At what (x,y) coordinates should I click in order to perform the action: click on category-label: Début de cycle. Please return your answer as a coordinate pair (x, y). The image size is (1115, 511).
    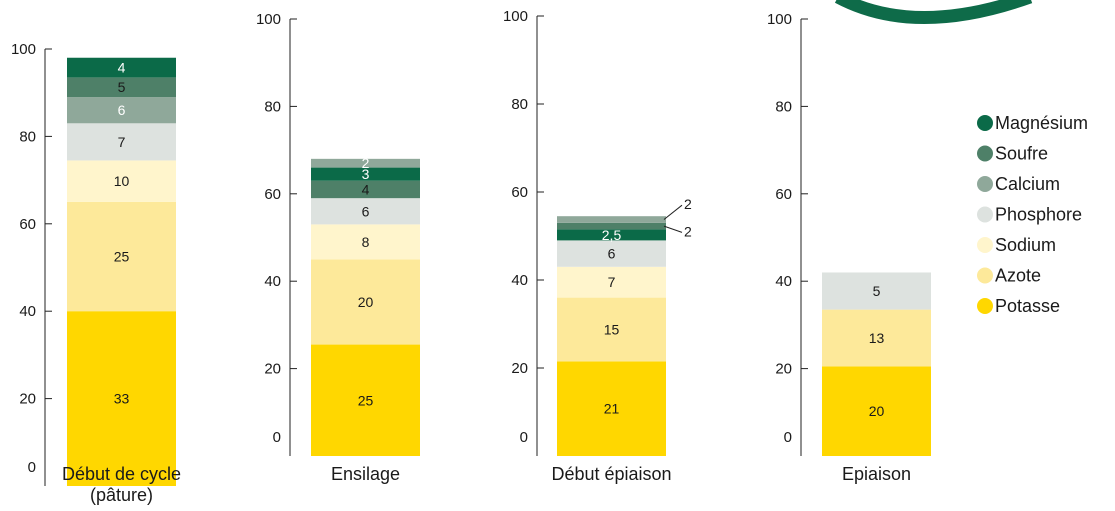
    Looking at the image, I should click on (121, 474).